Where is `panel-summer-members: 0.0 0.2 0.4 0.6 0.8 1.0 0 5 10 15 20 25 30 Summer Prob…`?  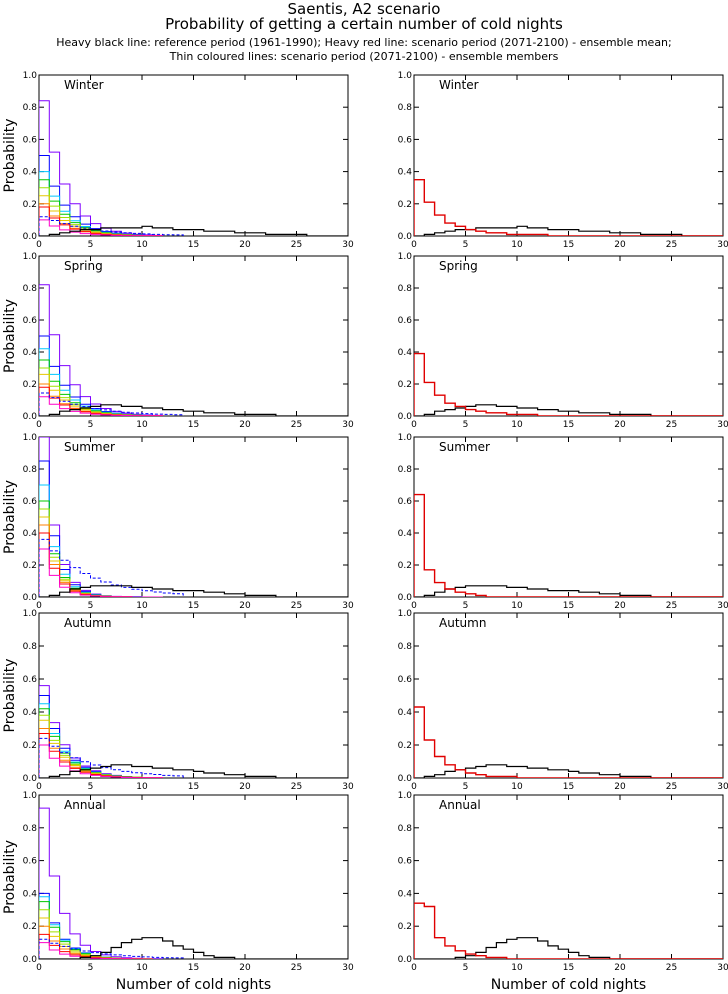
panel-summer-members: 0.0 0.2 0.4 0.6 0.8 1.0 0 5 10 15 20 25 30 Summer Prob… is located at coordinates (178, 522).